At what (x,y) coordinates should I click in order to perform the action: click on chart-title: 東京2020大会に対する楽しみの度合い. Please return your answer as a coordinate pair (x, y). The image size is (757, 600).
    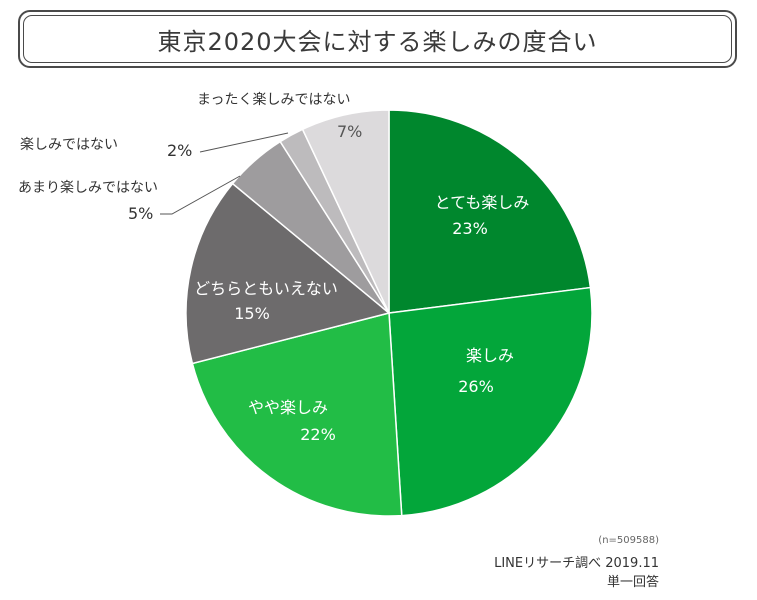
    Looking at the image, I should click on (377, 41).